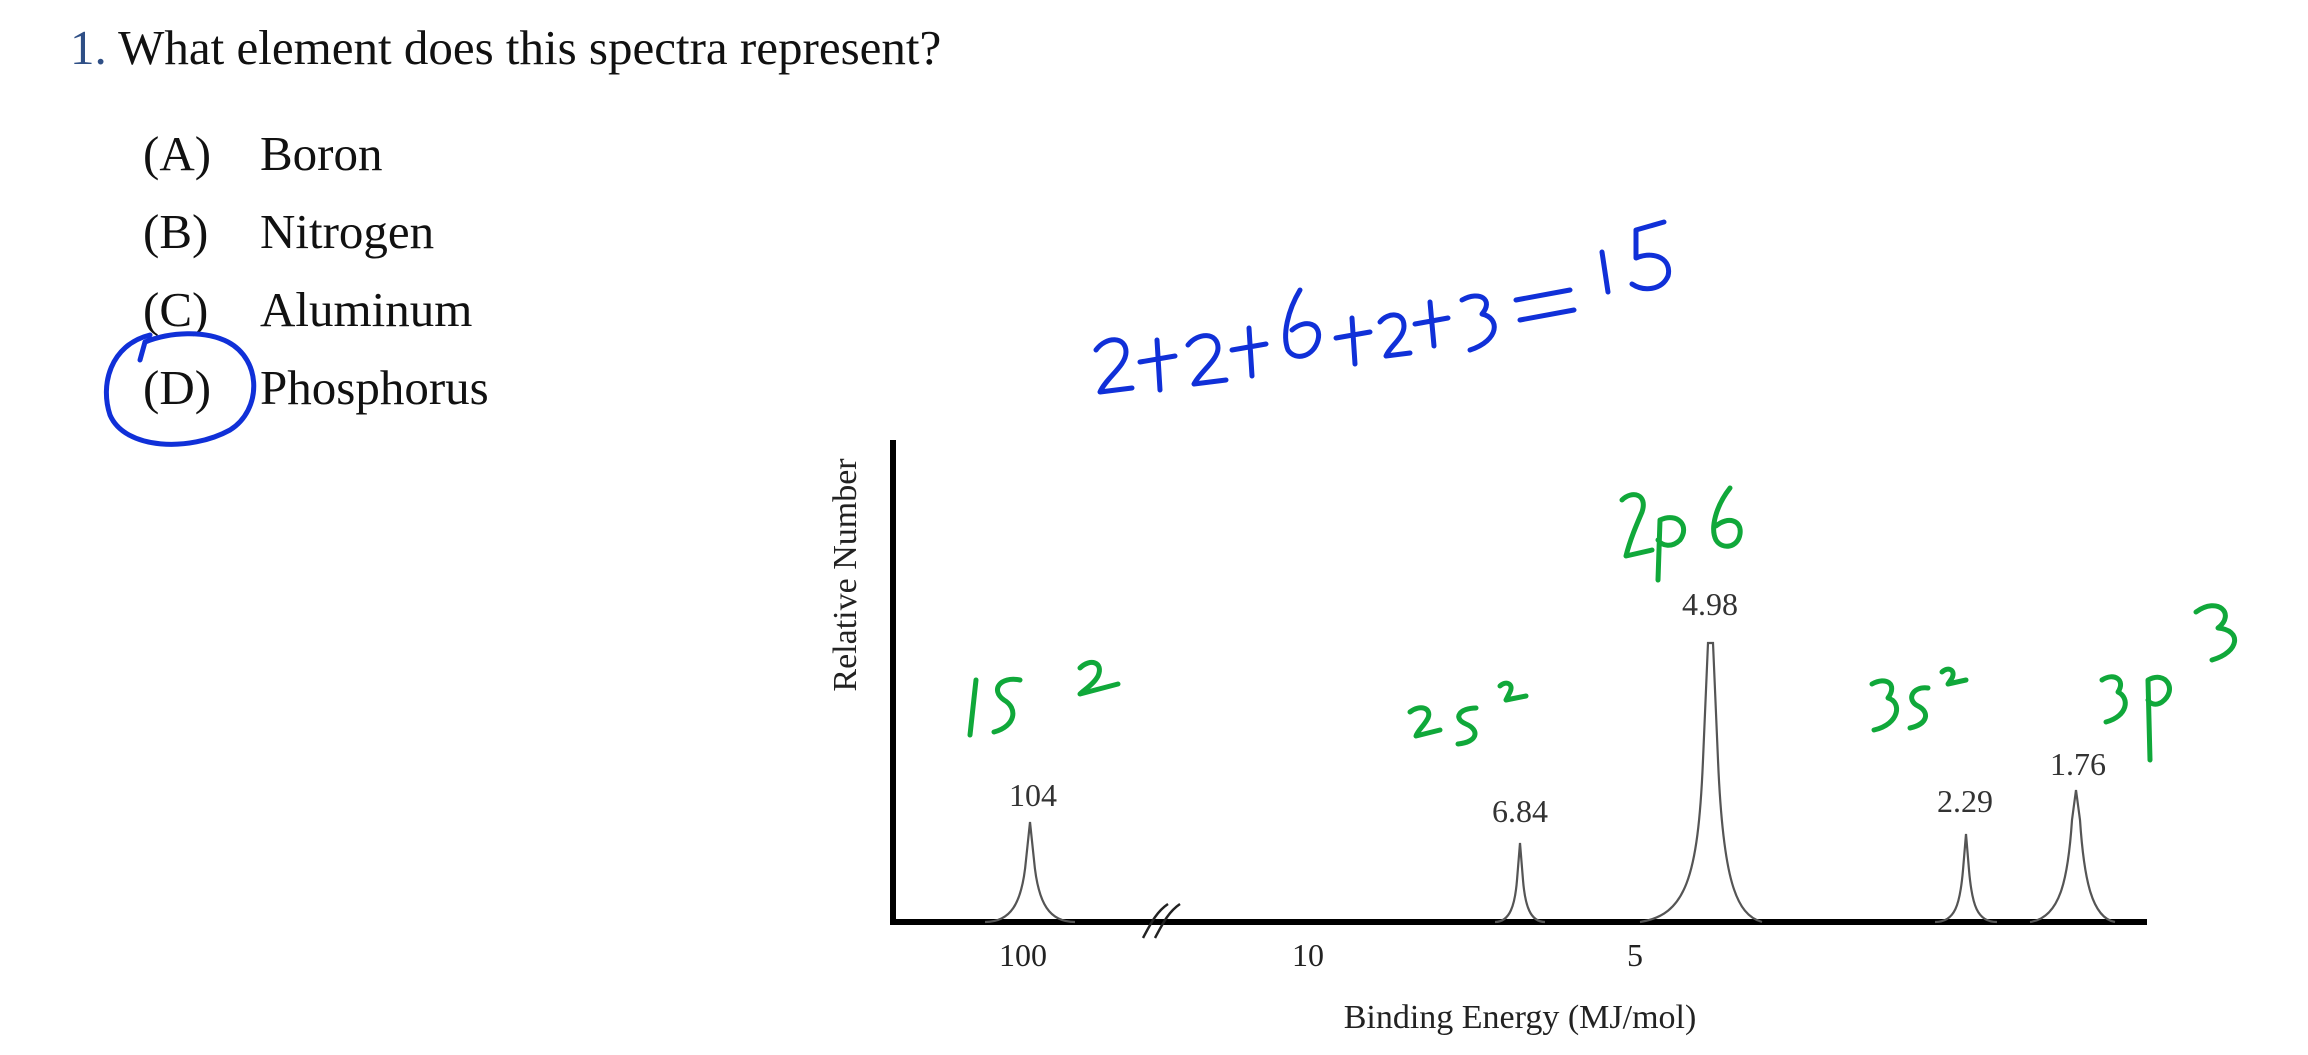 This screenshot has width=2308, height=1055. What do you see at coordinates (347, 231) in the screenshot?
I see `option-text: Nitrogen` at bounding box center [347, 231].